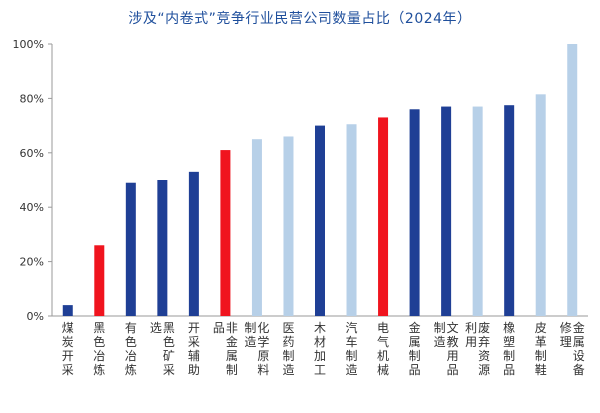 This screenshot has width=600, height=413. What do you see at coordinates (300, 19) in the screenshot?
I see `chart-title: 涉及“内卷式”竞争行业民营公司数量占比（2024年）` at bounding box center [300, 19].